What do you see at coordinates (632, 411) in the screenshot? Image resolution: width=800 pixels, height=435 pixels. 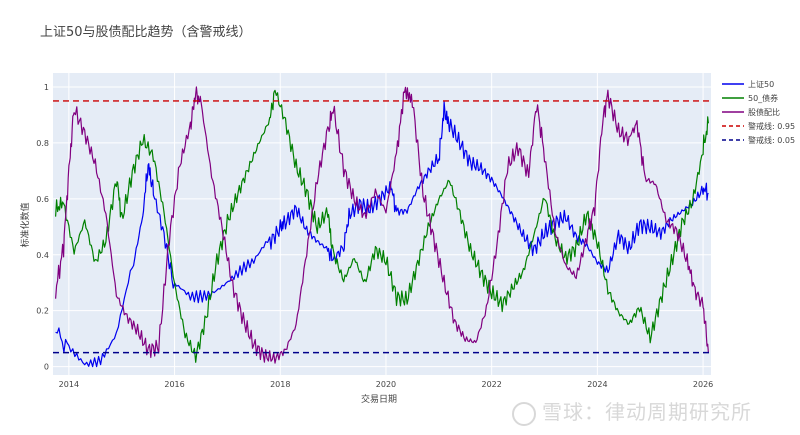 I see `watermark: 雪球：律动周期研究所` at bounding box center [632, 411].